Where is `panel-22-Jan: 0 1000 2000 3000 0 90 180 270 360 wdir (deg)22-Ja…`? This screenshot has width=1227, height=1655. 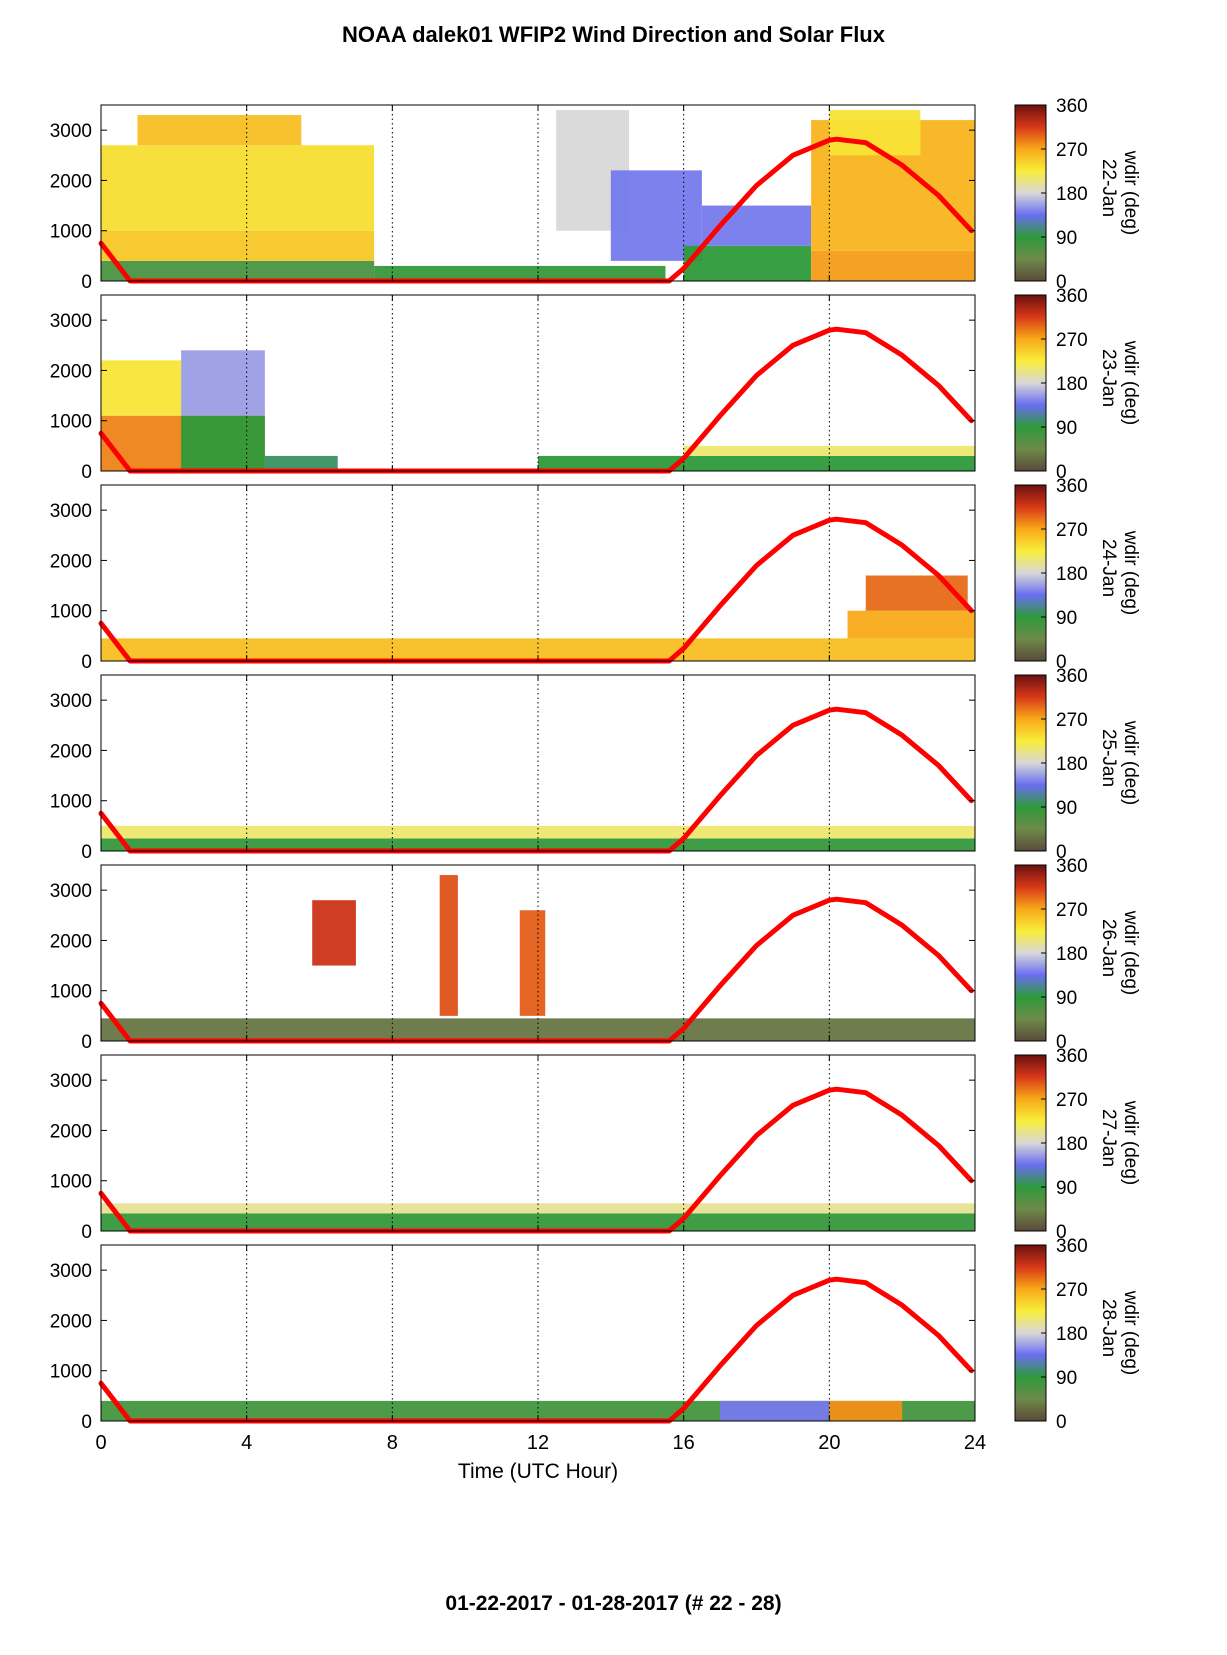
panel-22-Jan: 0 1000 2000 3000 0 90 180 270 360 wdir (deg)22-Ja… is located at coordinates (595, 194).